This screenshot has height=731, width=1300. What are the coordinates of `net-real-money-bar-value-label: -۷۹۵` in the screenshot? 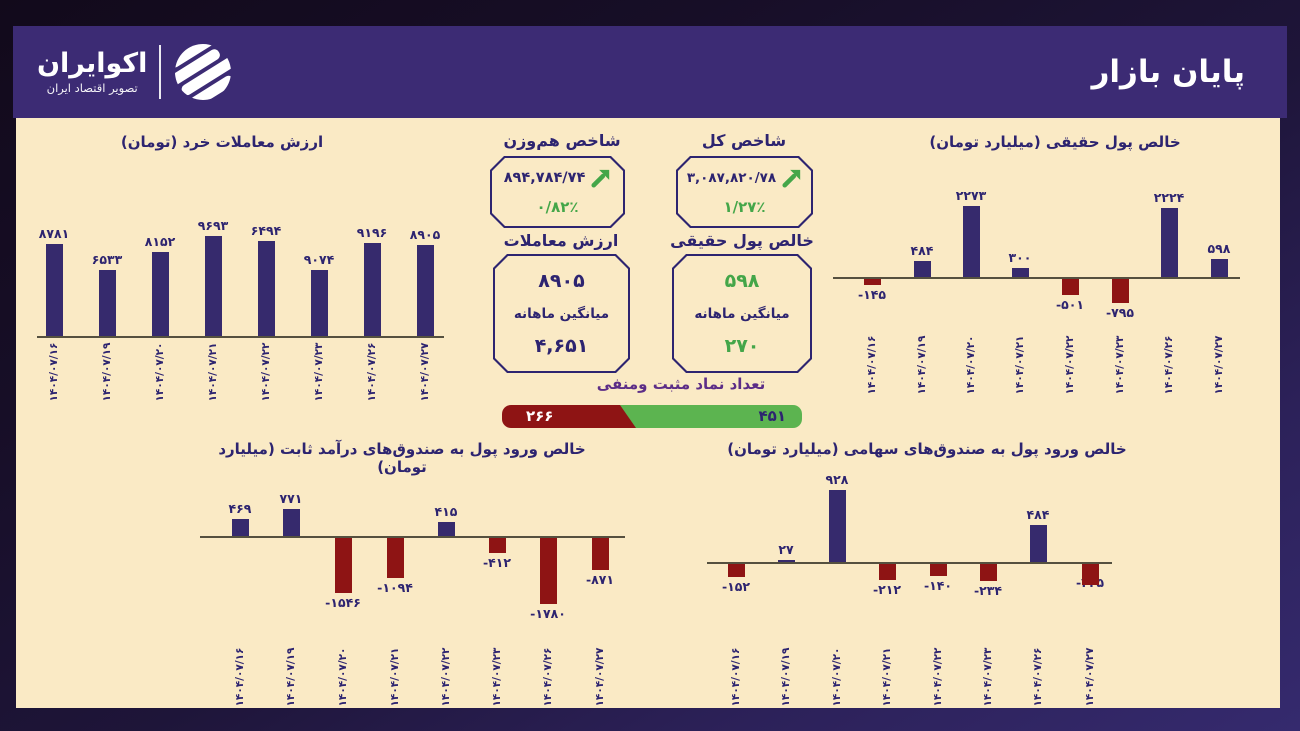 It's located at (1120, 312).